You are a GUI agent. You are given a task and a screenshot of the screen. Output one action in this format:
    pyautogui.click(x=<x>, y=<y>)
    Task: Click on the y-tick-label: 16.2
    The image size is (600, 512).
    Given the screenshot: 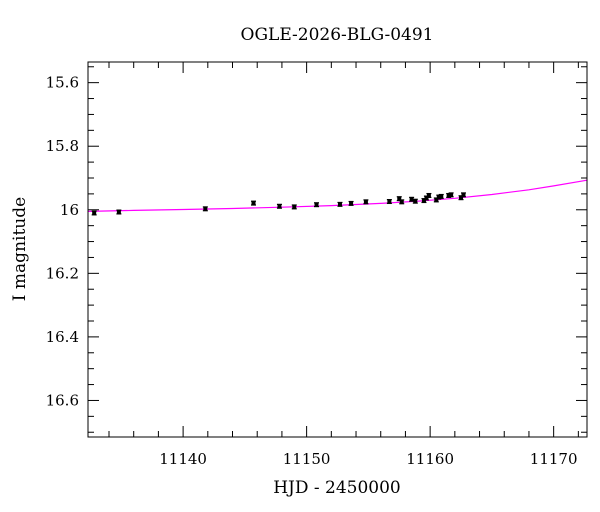 What is the action you would take?
    pyautogui.click(x=62, y=273)
    